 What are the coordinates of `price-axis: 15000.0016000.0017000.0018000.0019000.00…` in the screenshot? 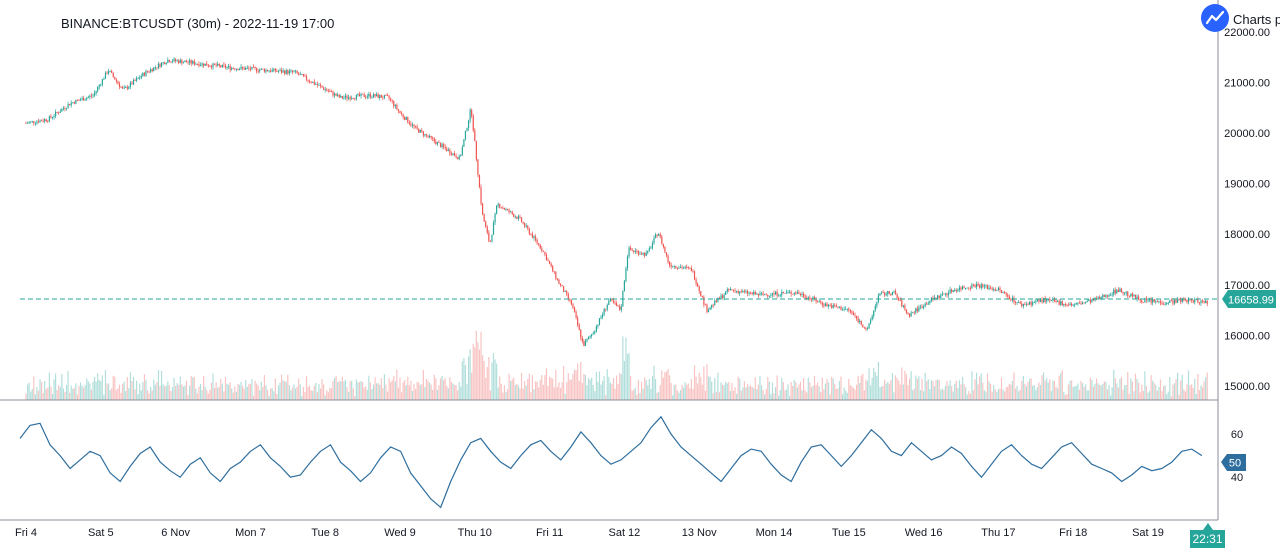 It's located at (1247, 210).